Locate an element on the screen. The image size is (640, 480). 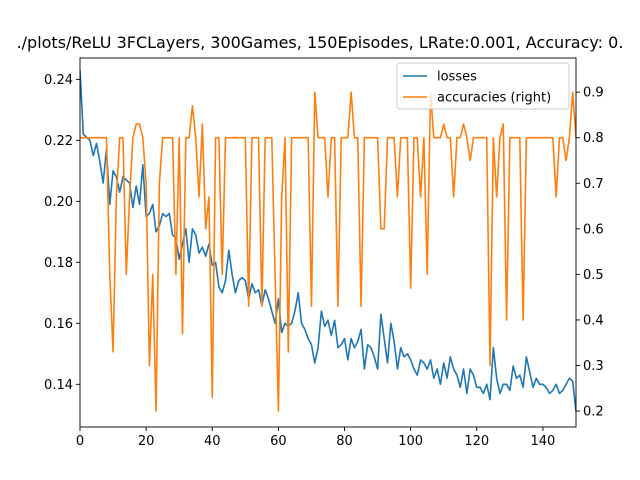
legend-label-accuracies: accuracies (right) is located at coordinates (494, 98).